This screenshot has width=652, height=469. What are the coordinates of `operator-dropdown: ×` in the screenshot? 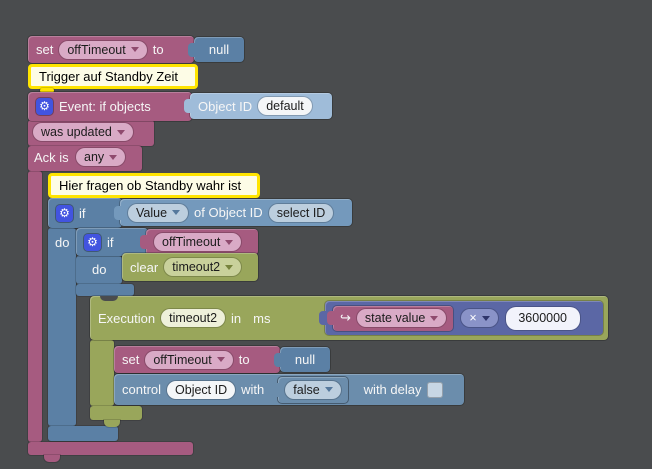 It's located at (479, 318).